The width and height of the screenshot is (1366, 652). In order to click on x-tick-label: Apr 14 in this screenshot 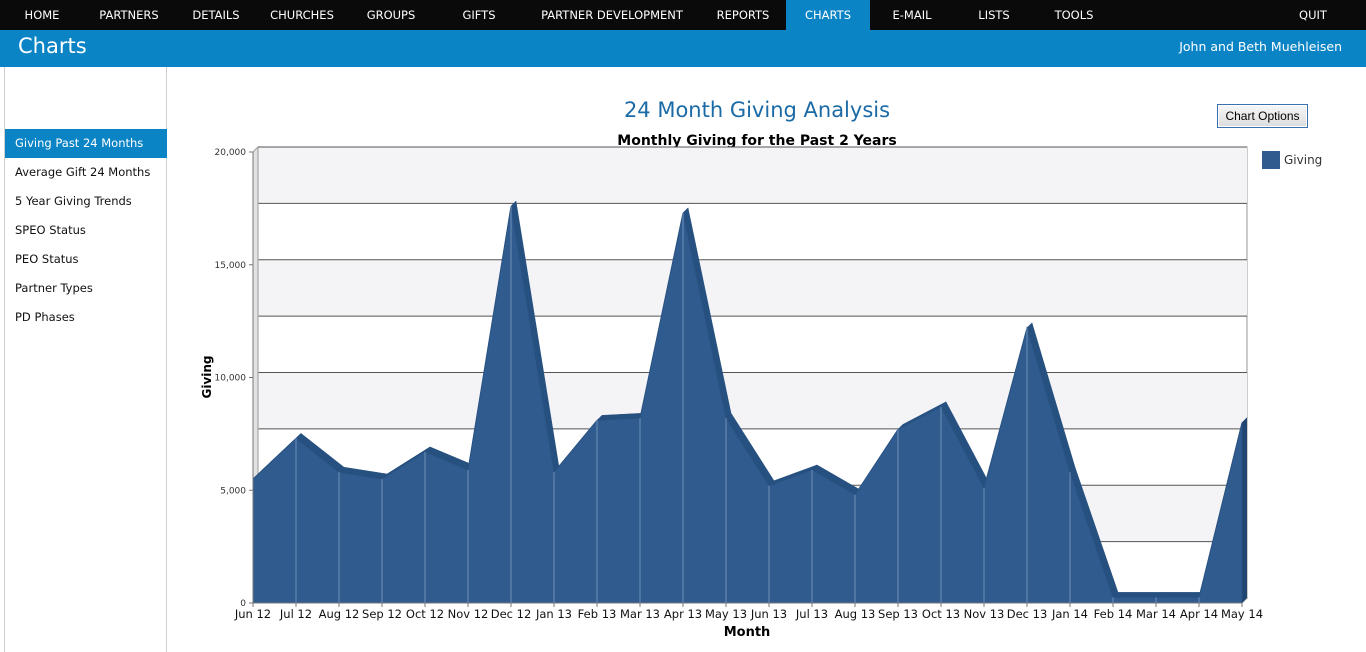, I will do `click(1199, 614)`.